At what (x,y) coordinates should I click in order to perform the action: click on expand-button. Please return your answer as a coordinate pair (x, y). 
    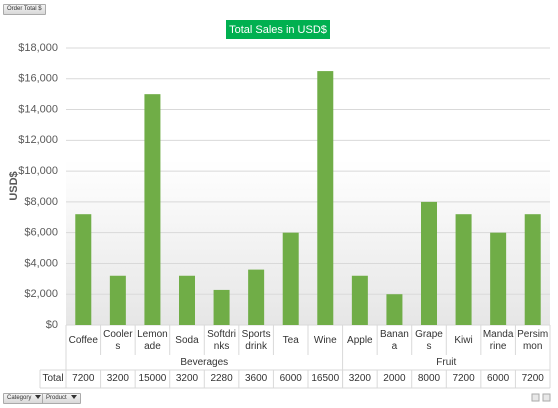
    Looking at the image, I should click on (535, 397).